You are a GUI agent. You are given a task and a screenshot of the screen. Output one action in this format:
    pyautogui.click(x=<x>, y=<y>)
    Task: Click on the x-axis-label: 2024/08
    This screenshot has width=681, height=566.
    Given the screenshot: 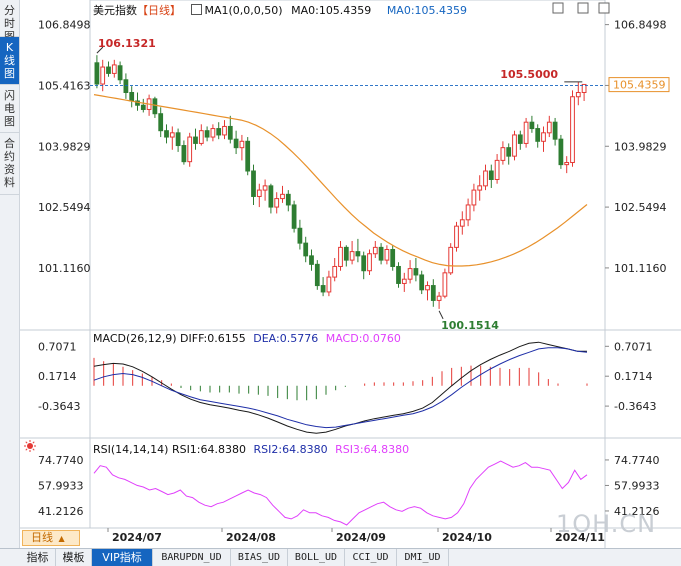 What is the action you would take?
    pyautogui.click(x=251, y=537)
    